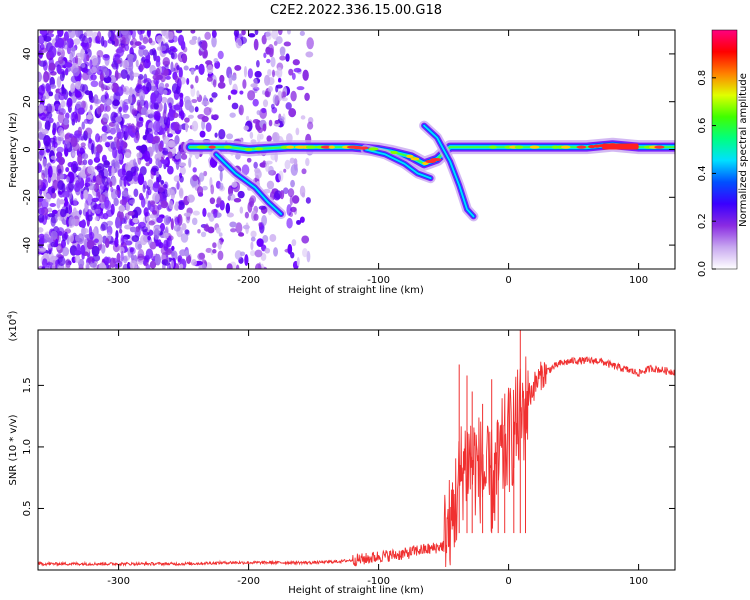 The image size is (750, 600). What do you see at coordinates (702, 269) in the screenshot?
I see `colorbar-tick-label: 0.0` at bounding box center [702, 269].